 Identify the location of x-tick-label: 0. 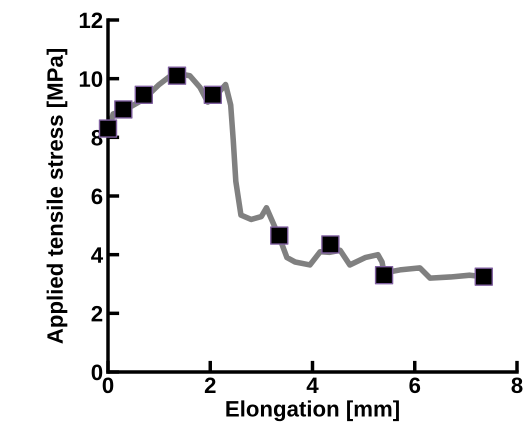
(108, 385).